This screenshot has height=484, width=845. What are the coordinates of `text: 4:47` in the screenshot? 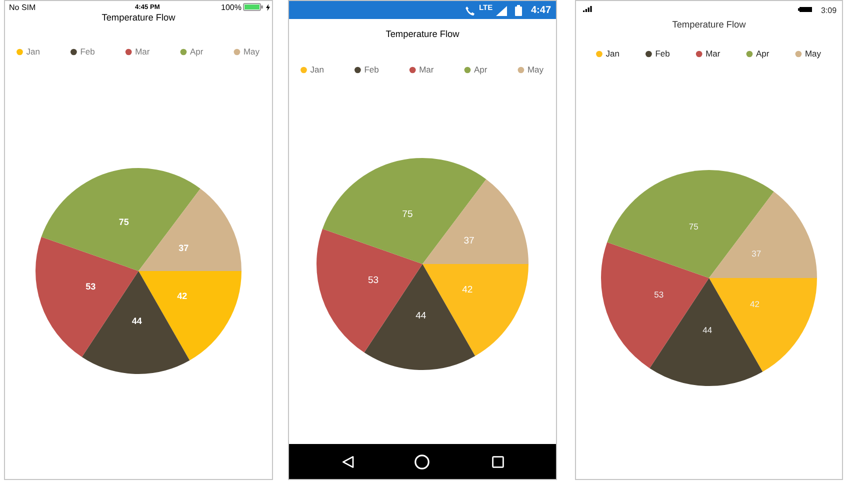 It's located at (541, 10).